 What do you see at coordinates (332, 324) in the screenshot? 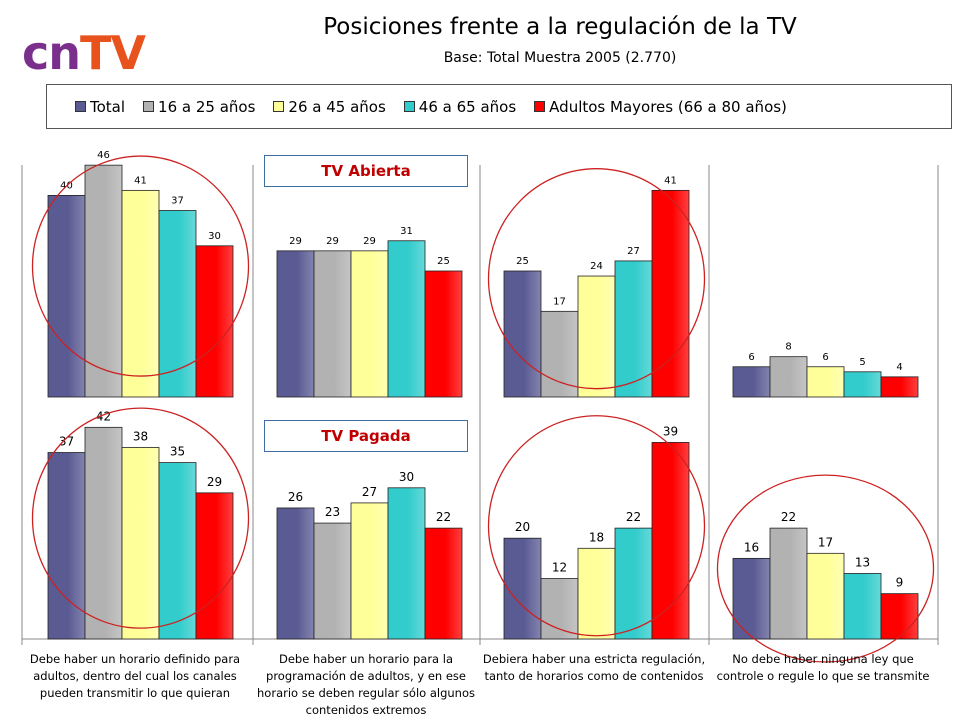
I see `bar-tv-abierta-cat2-16-a-25-a-os` at bounding box center [332, 324].